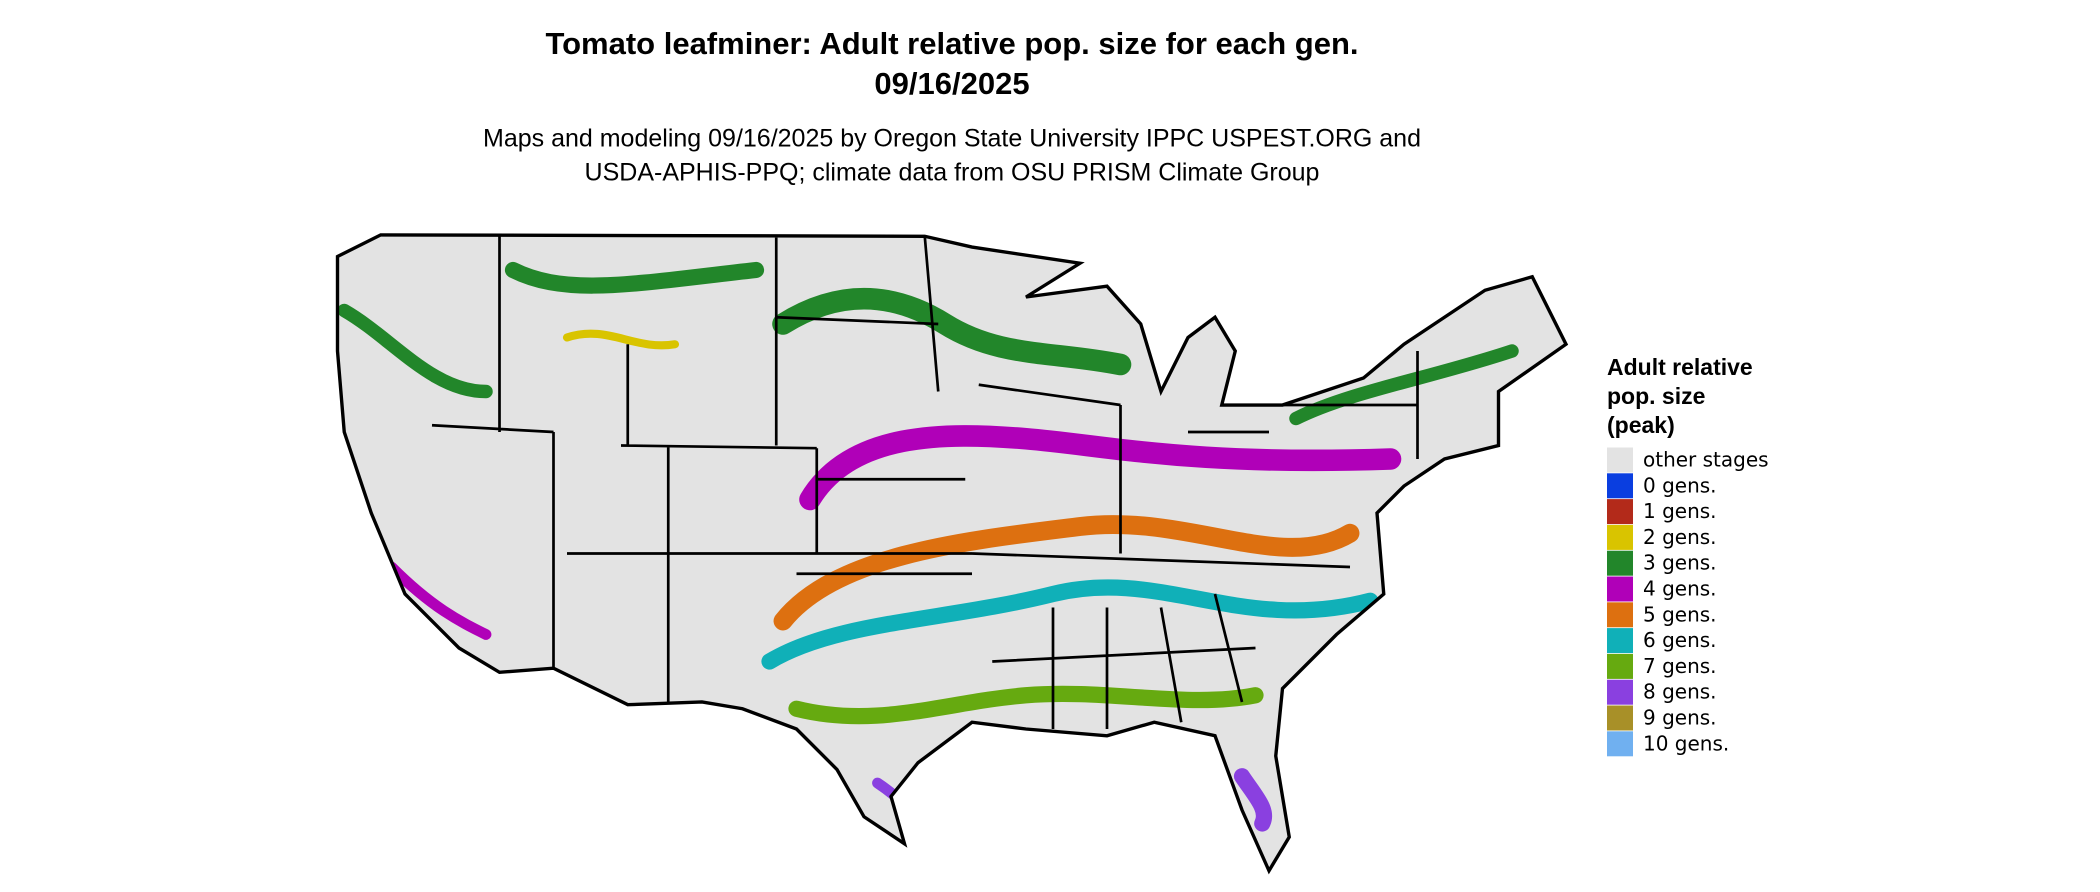 The height and width of the screenshot is (892, 2100). What do you see at coordinates (951, 83) in the screenshot?
I see `date: 09/16/2025` at bounding box center [951, 83].